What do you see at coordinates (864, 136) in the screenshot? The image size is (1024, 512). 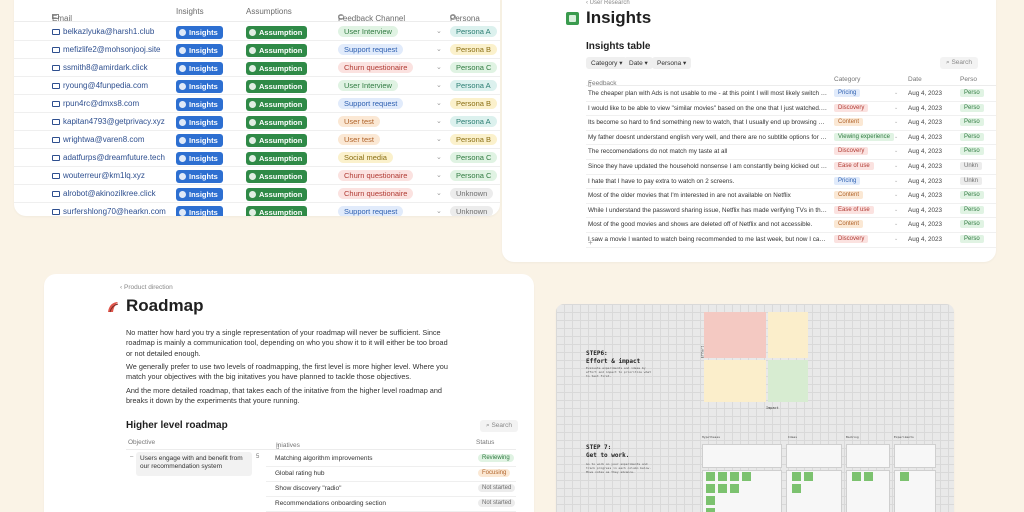 I see `category-tag: Viewing experience` at bounding box center [864, 136].